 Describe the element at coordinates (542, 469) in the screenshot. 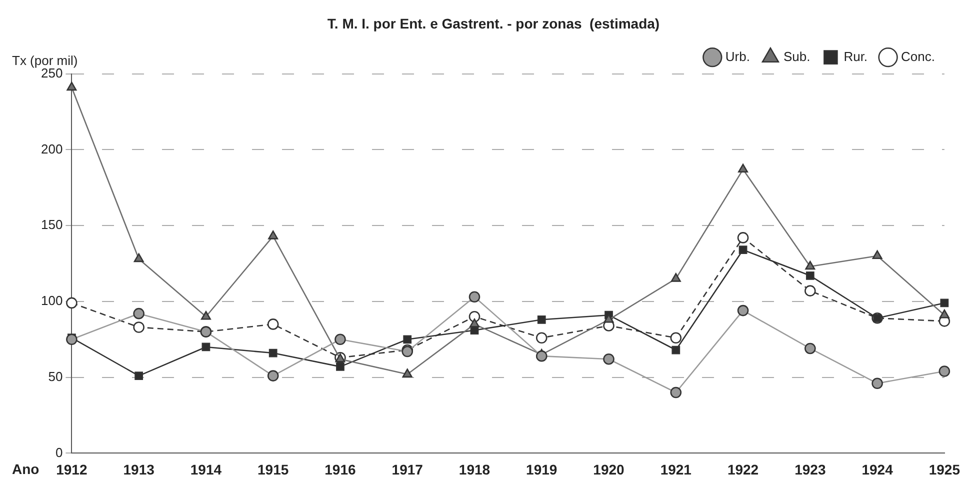

I see `x-tick-label: 1919` at that location.